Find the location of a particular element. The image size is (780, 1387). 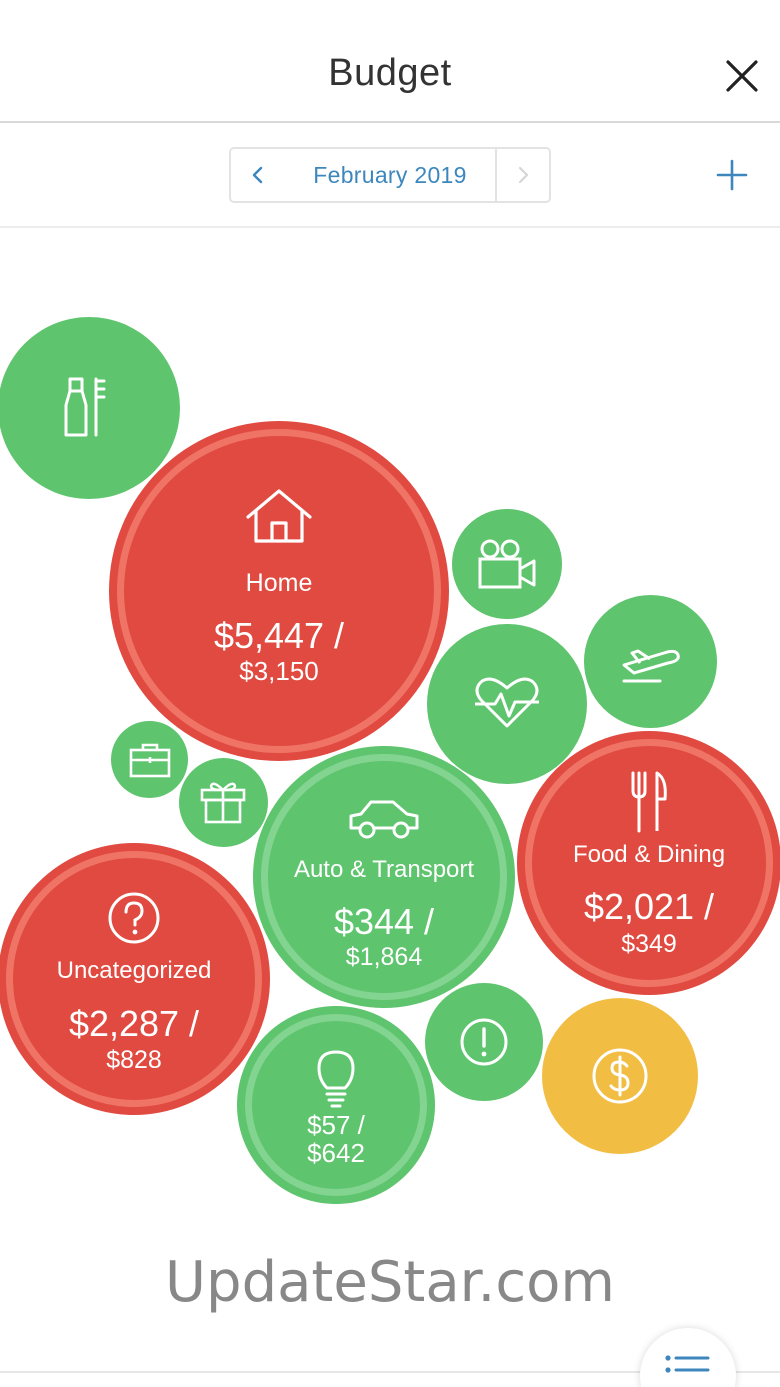

month-label-box: February 2019 is located at coordinates (391, 175).